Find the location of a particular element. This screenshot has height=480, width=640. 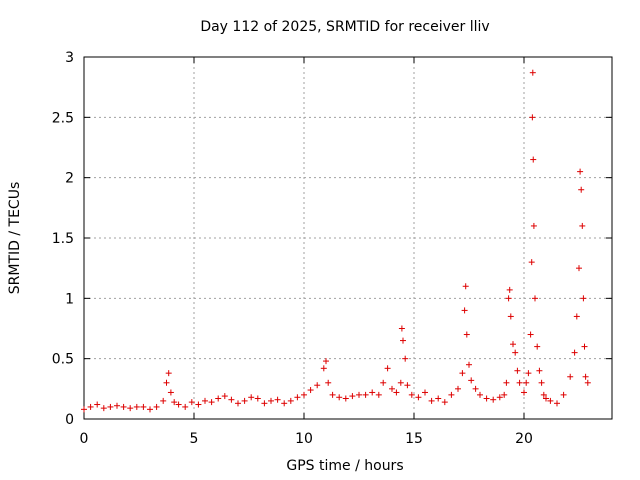

y-tick-label: 0.5 is located at coordinates (63, 360).